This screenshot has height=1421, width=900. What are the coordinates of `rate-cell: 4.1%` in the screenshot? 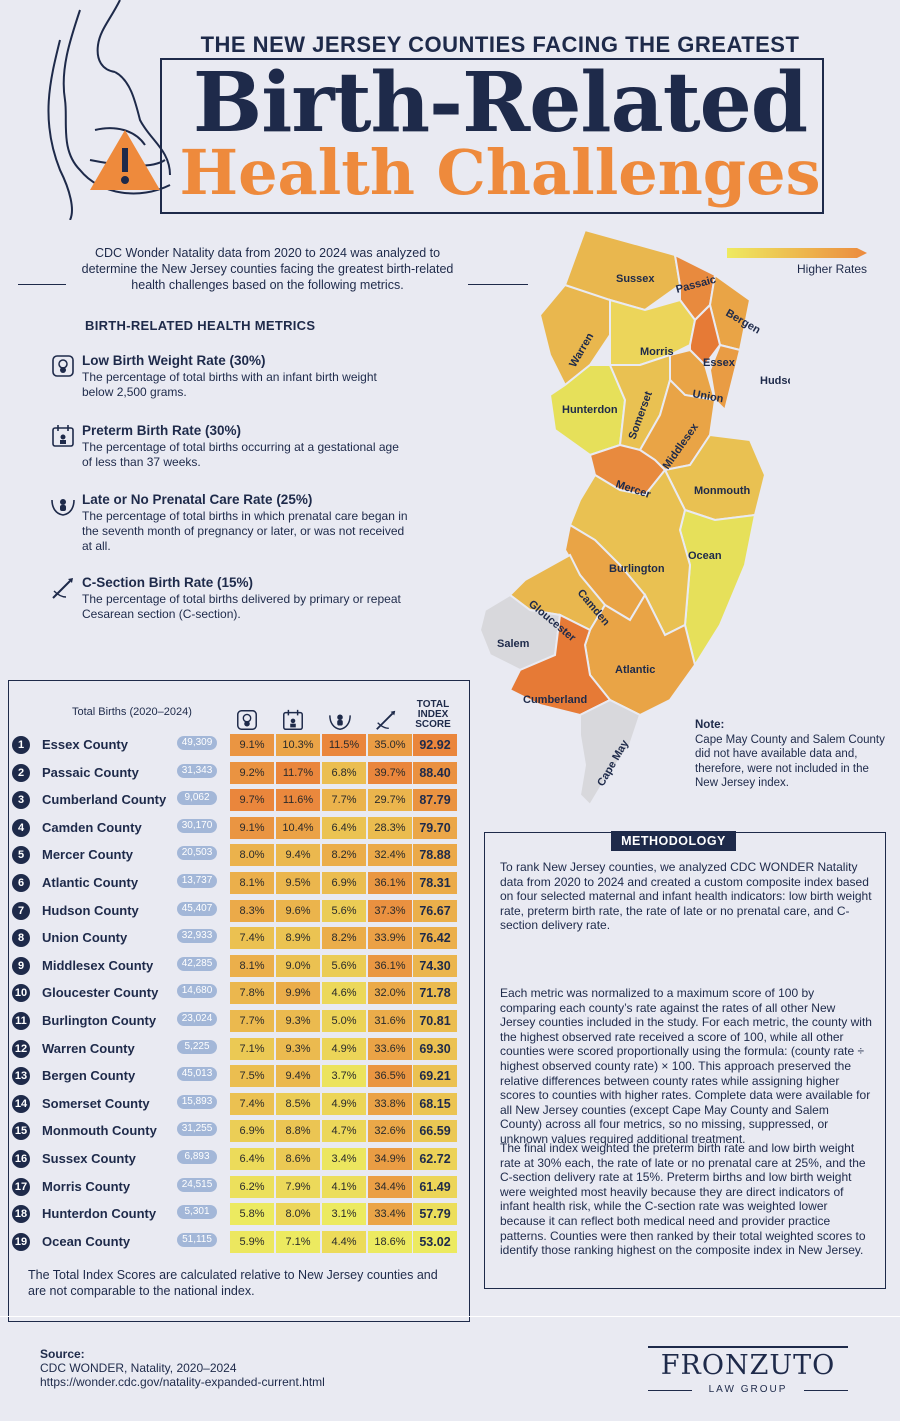 It's located at (344, 1186).